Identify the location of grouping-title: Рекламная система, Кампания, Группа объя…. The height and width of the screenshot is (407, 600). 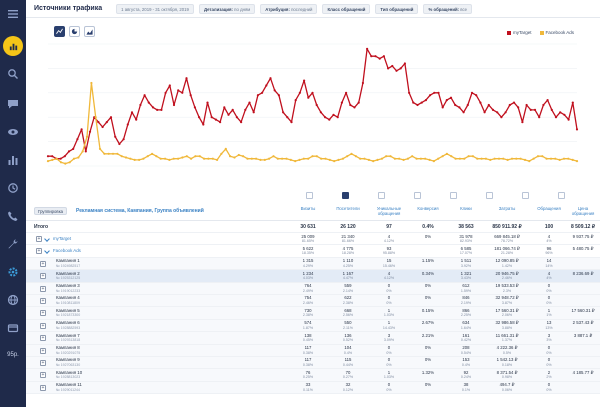
(140, 211).